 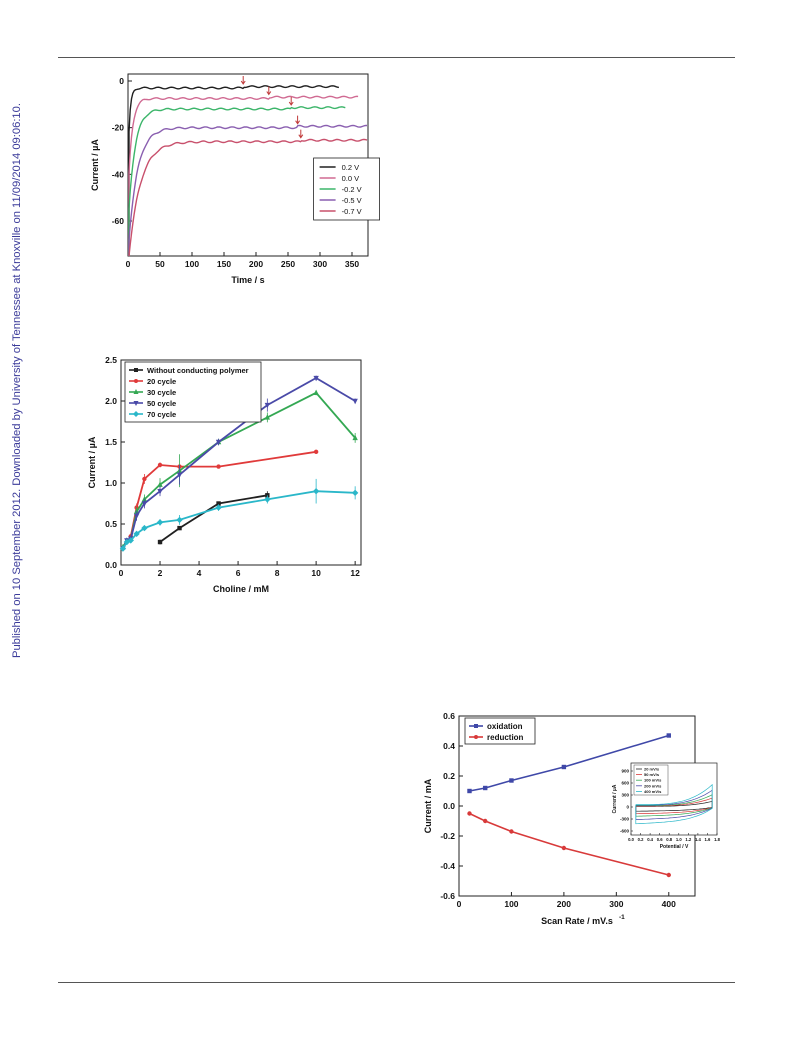 What do you see at coordinates (277, 573) in the screenshot?
I see `x-tick-label: 8` at bounding box center [277, 573].